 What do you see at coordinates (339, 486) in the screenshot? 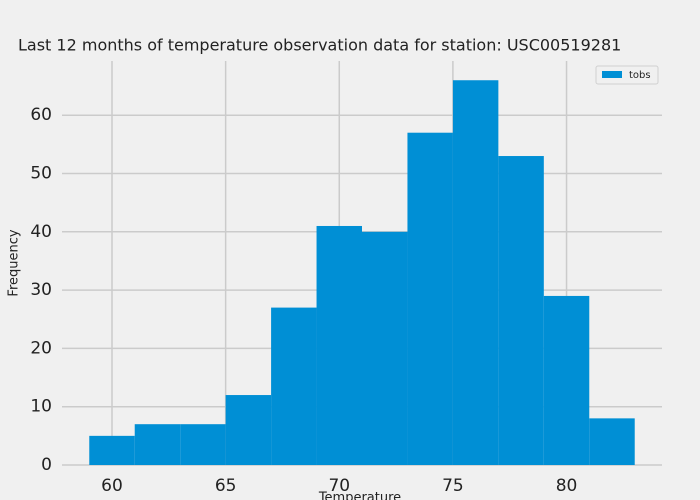
I see `x-tick-label: 70` at bounding box center [339, 486].